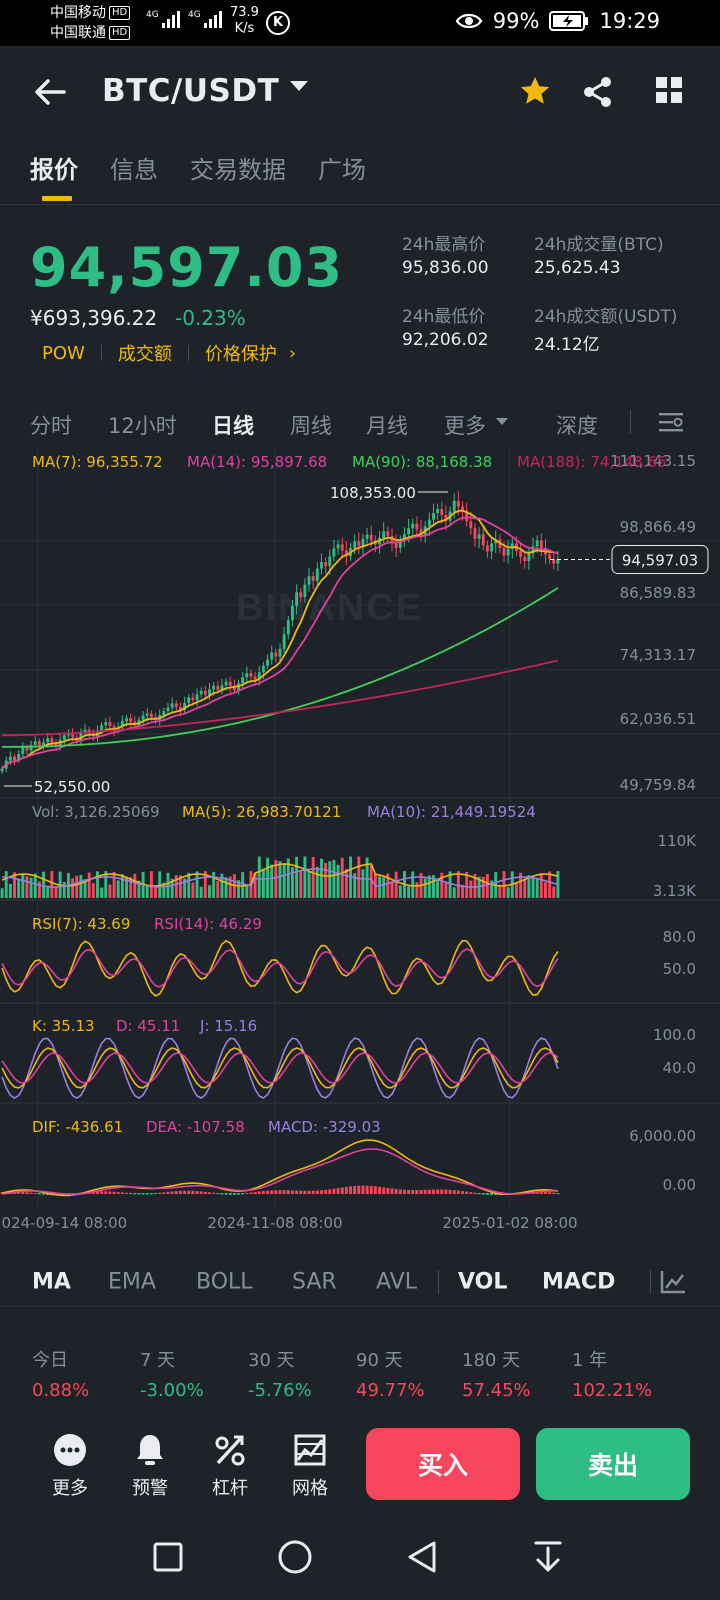 Image resolution: width=720 pixels, height=1600 pixels. What do you see at coordinates (50, 92) in the screenshot?
I see `back-arrow-icon` at bounding box center [50, 92].